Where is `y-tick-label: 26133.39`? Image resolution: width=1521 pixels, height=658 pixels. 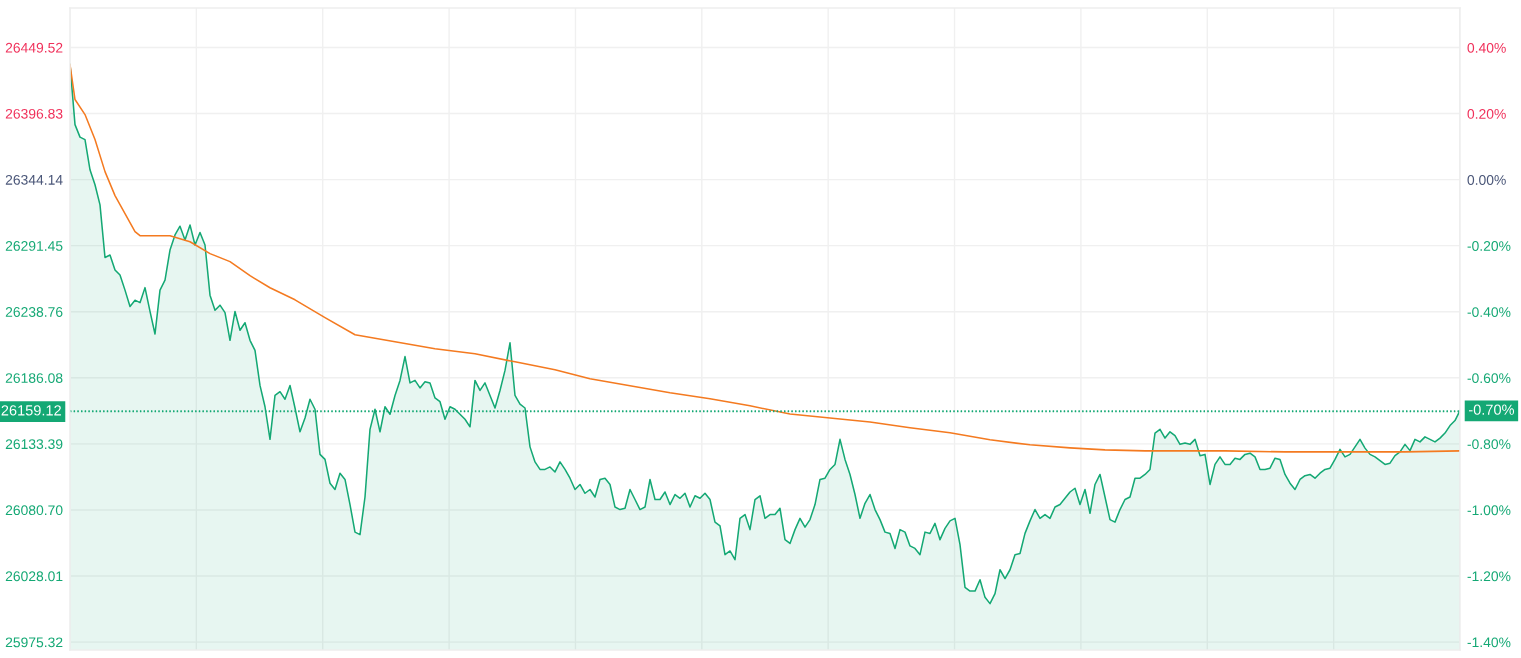 y-tick-label: 26133.39 is located at coordinates (34, 444).